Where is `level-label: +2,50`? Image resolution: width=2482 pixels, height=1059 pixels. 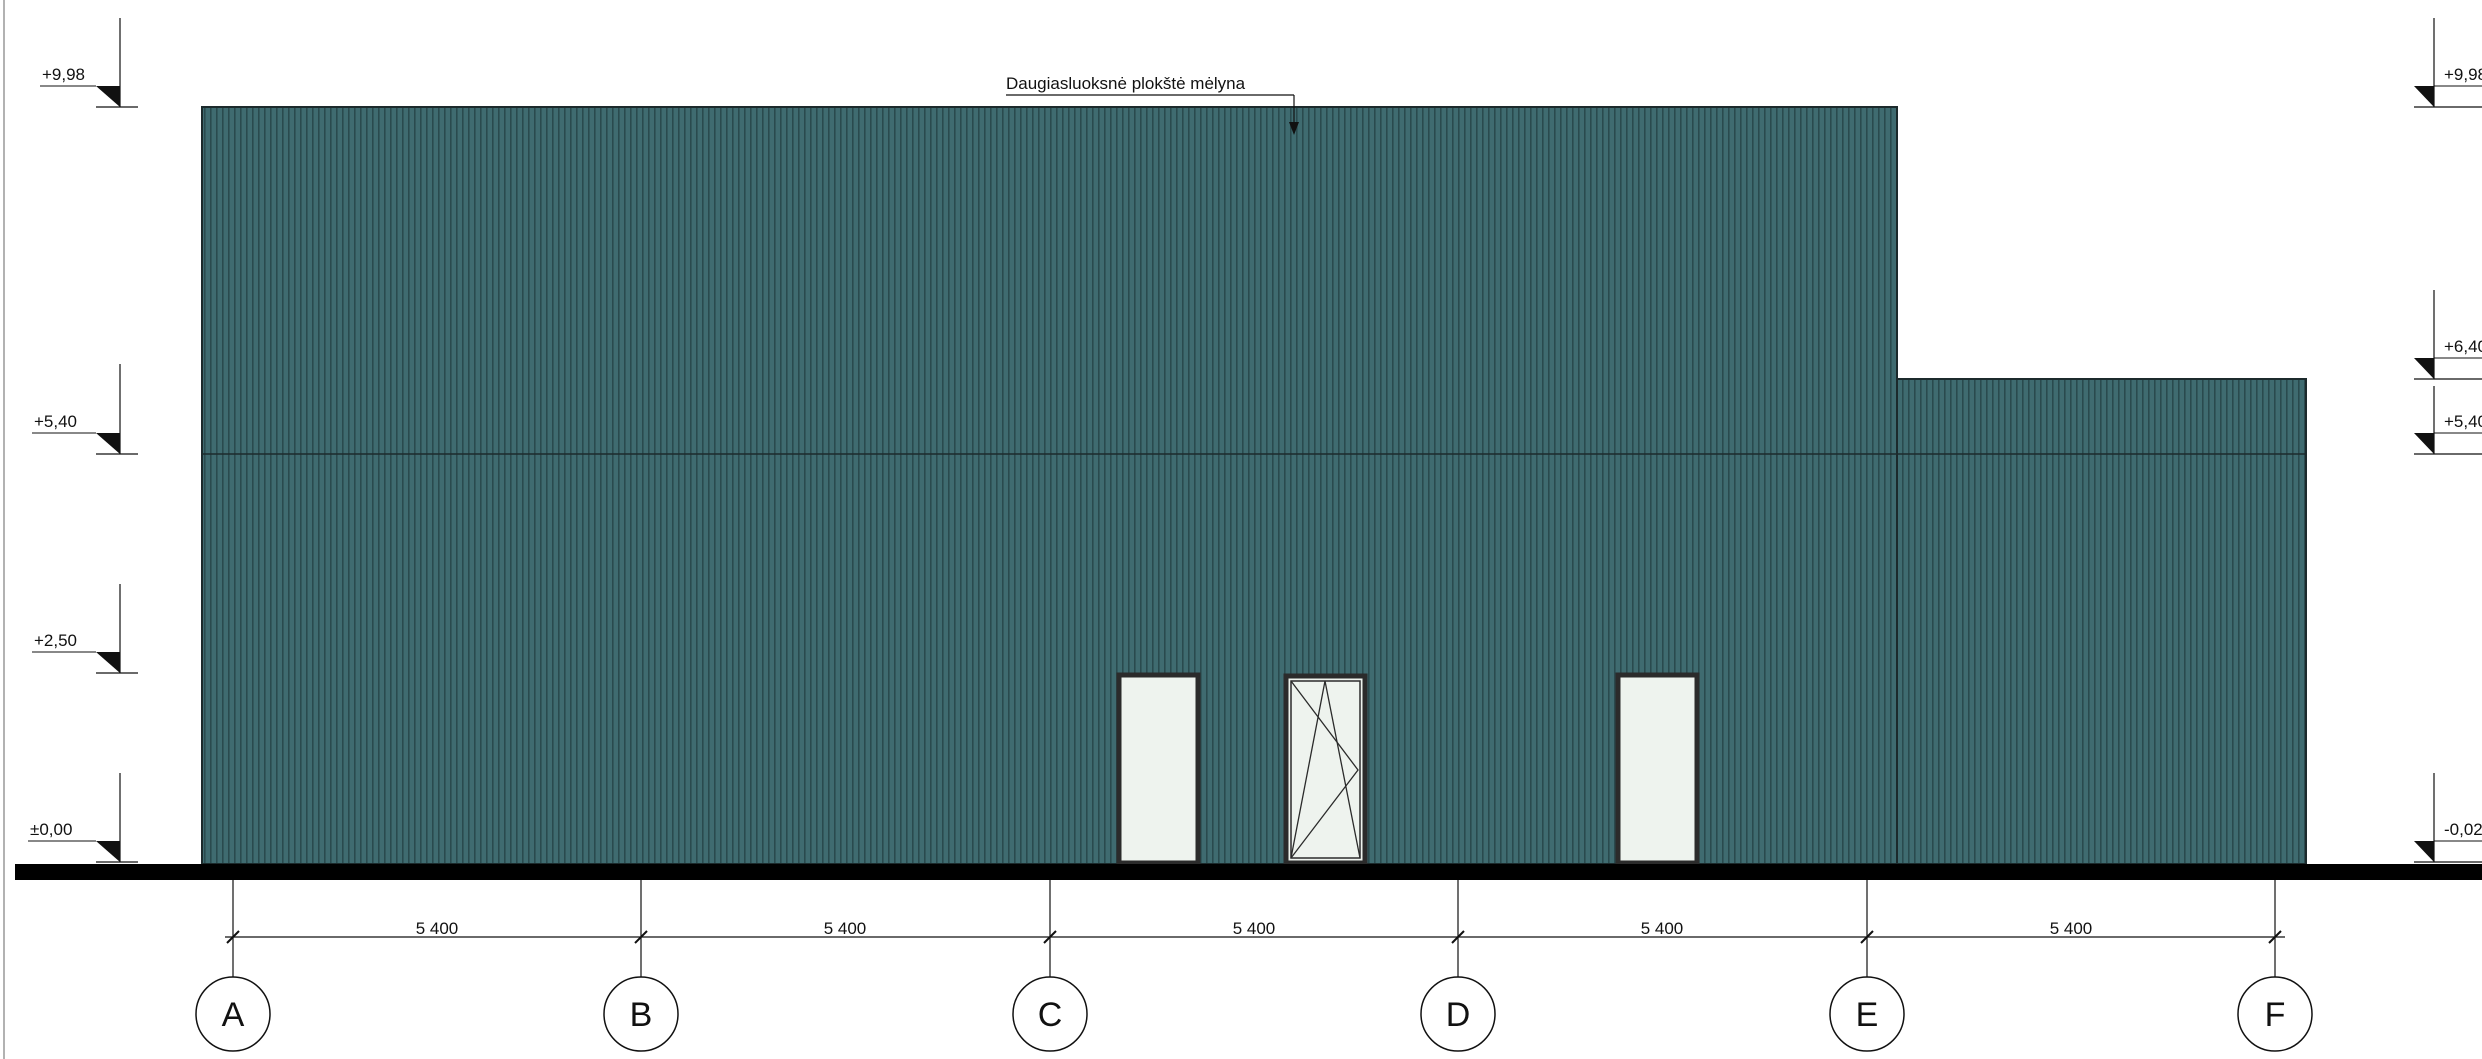
level-label: +2,50 is located at coordinates (55, 640).